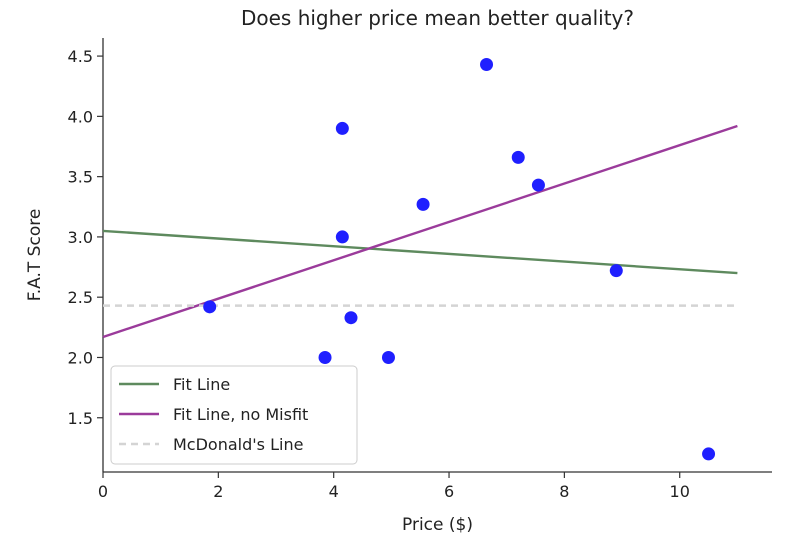  What do you see at coordinates (80, 56) in the screenshot?
I see `y-tick-label: 4.5` at bounding box center [80, 56].